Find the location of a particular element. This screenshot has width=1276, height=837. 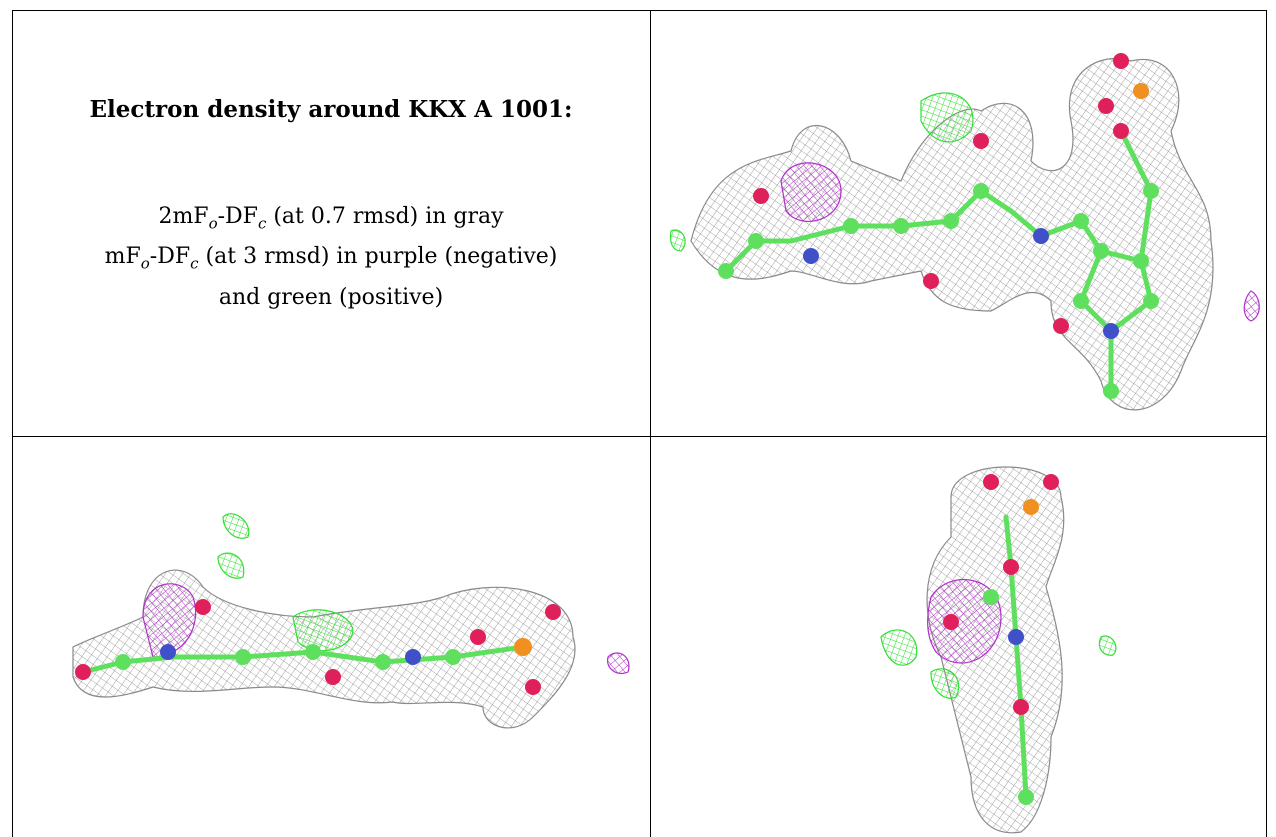

gray-density-mesh is located at coordinates (995, 650).